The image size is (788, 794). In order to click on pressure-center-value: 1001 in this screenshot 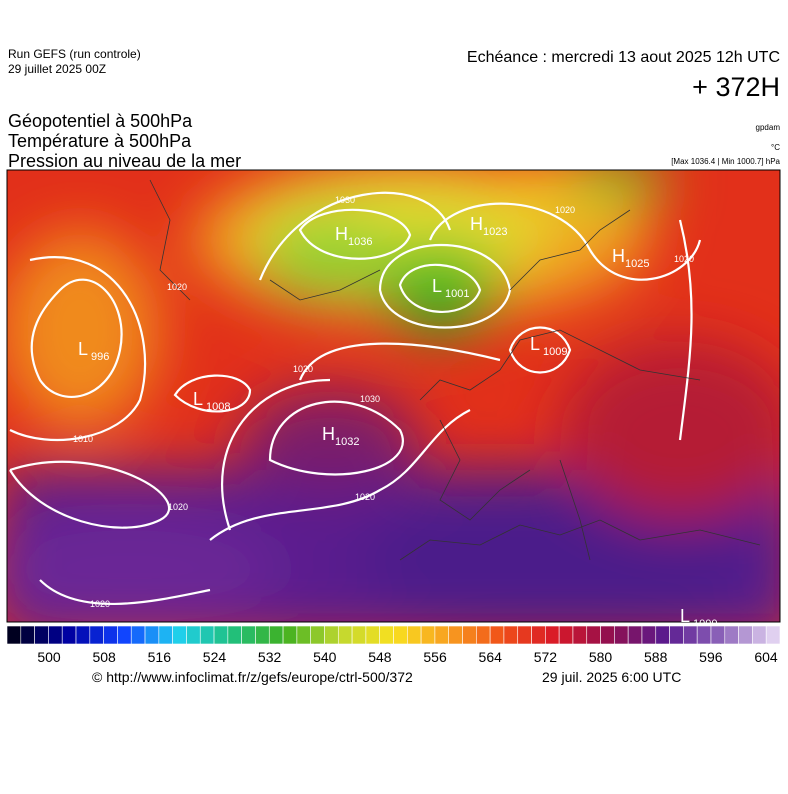, I will do `click(457, 294)`.